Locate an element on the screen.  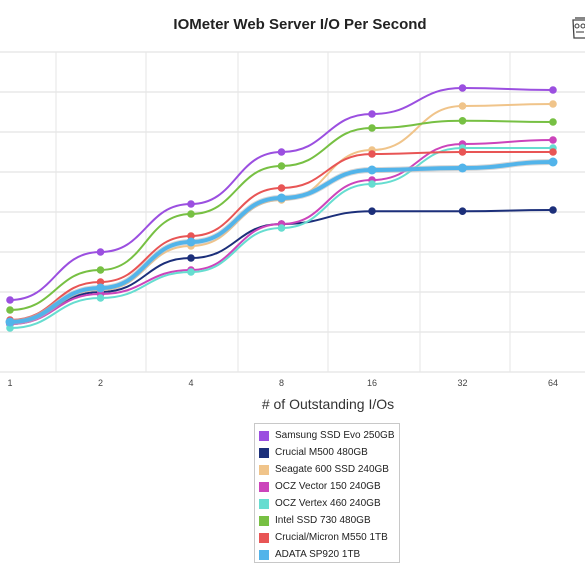
legend-label: ADATA SP920 1TB is located at coordinates (318, 554).